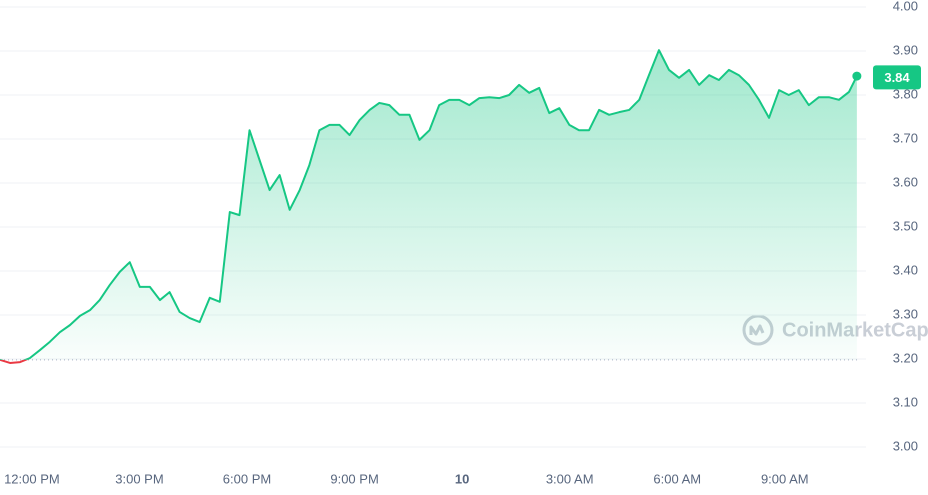  Describe the element at coordinates (677, 478) in the screenshot. I see `x-tick-label: 6:00 AM` at that location.